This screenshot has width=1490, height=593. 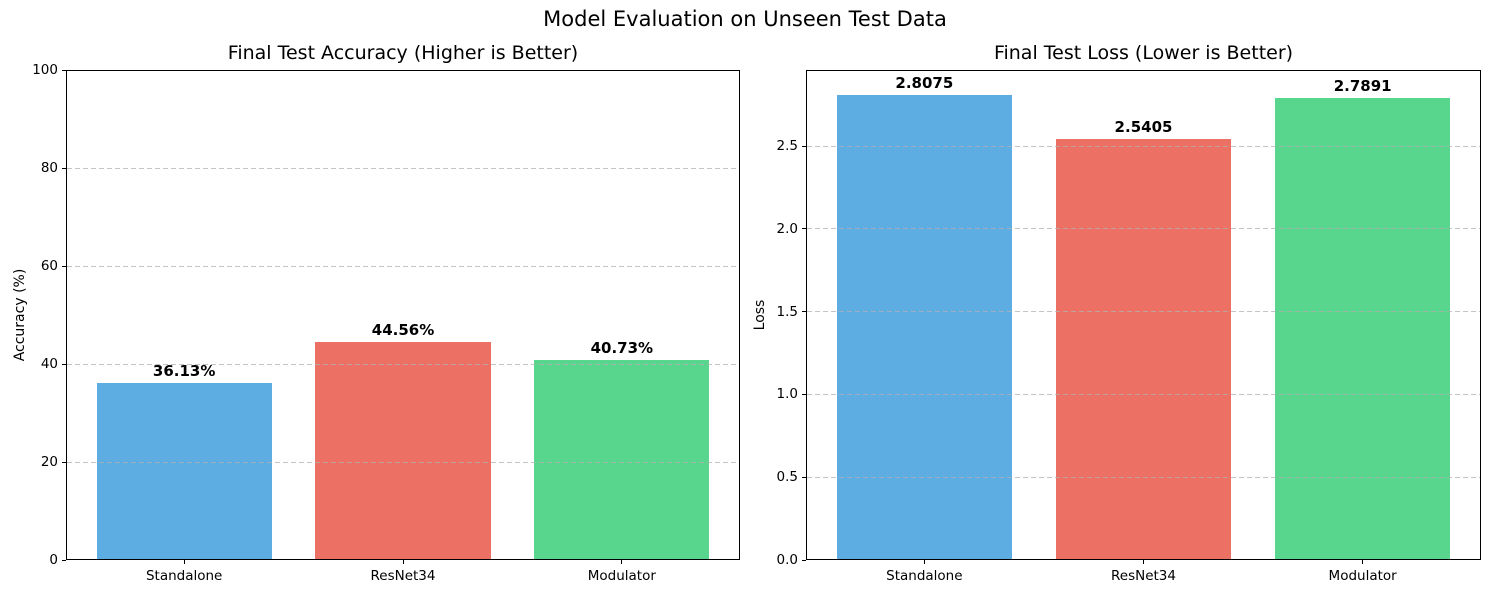 What do you see at coordinates (403, 329) in the screenshot?
I see `bar-value-label: 44.56%` at bounding box center [403, 329].